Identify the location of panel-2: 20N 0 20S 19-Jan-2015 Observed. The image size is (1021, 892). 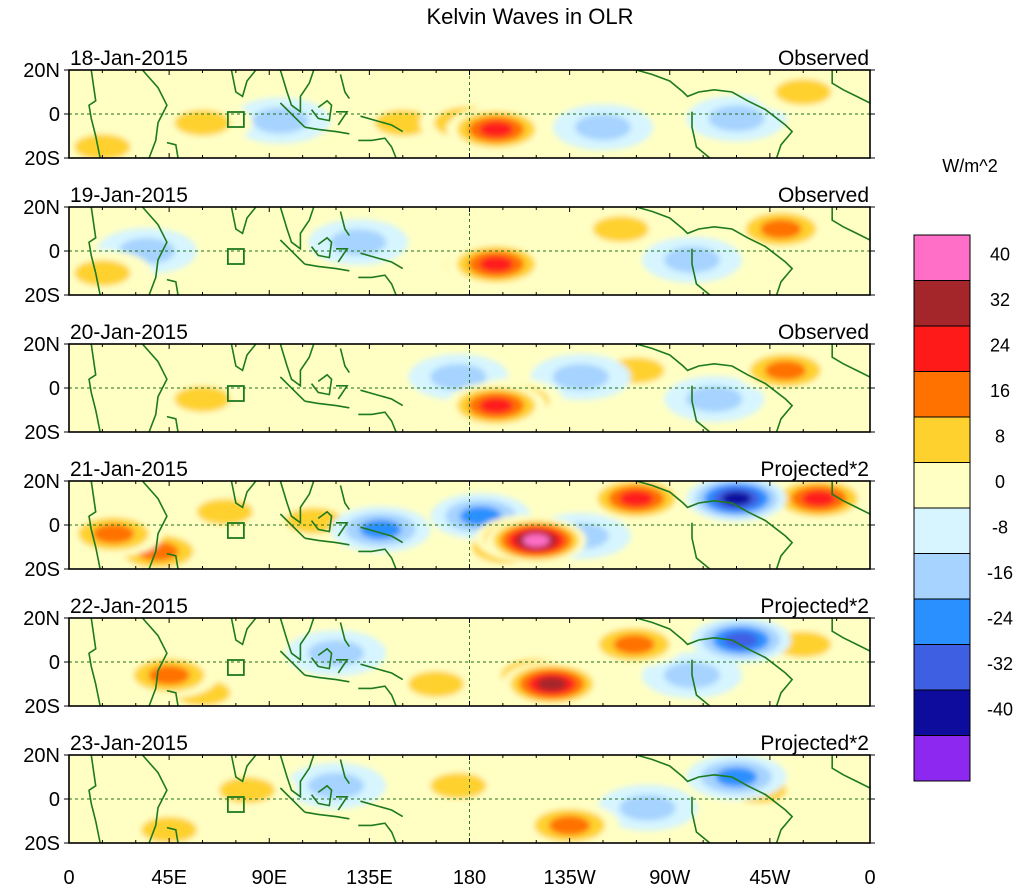
(449, 245).